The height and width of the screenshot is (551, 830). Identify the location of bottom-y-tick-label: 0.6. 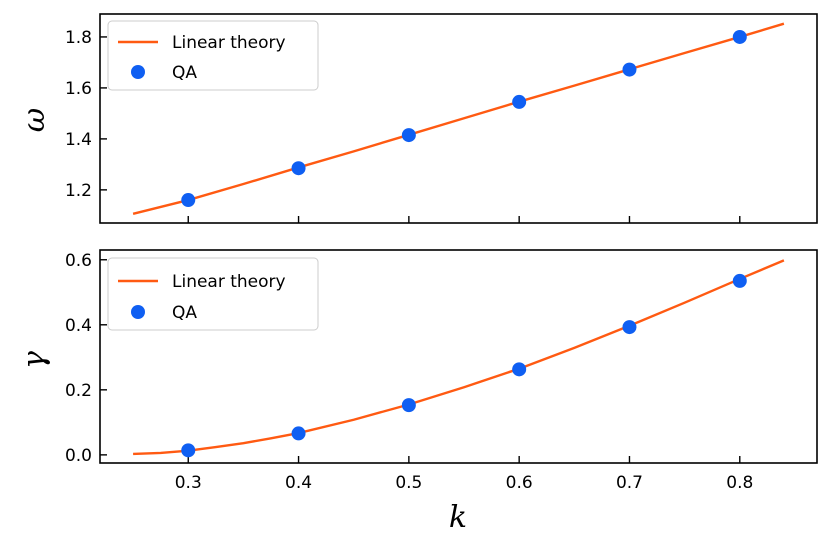
(78, 261).